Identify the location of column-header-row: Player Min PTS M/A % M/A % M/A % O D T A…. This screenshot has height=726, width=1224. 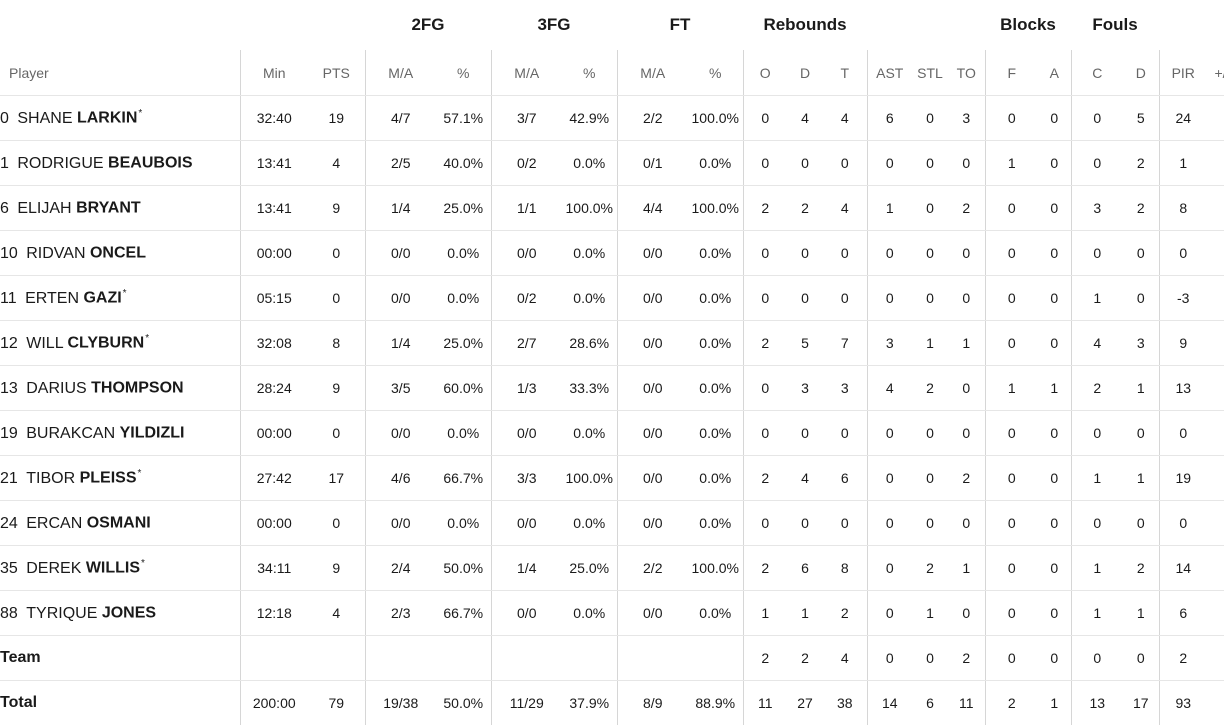
(612, 73).